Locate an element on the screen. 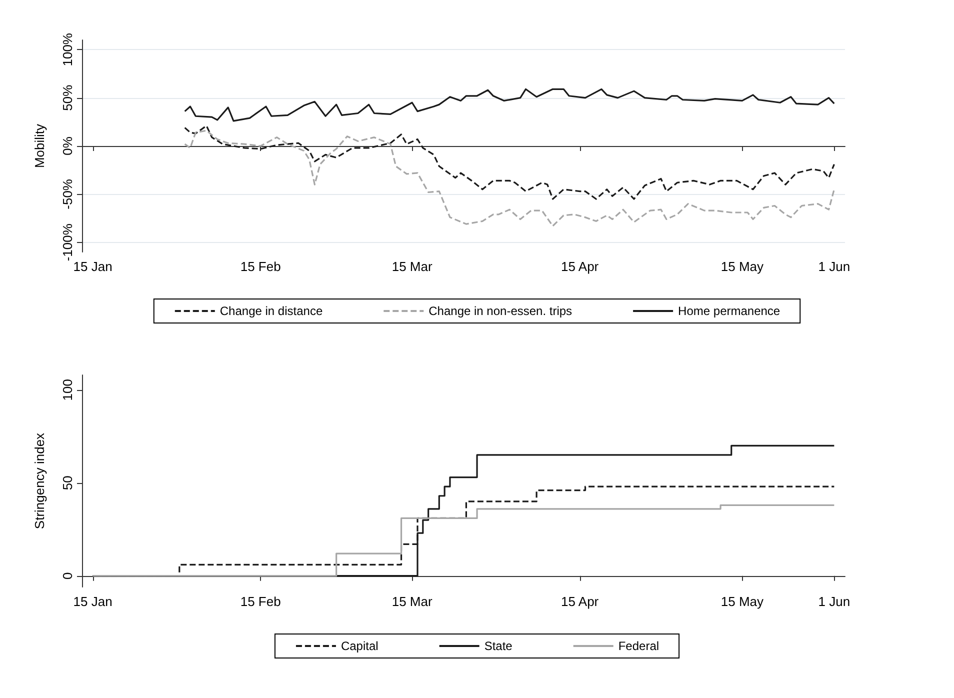 The height and width of the screenshot is (698, 954). y-tick-label: 0 is located at coordinates (67, 576).